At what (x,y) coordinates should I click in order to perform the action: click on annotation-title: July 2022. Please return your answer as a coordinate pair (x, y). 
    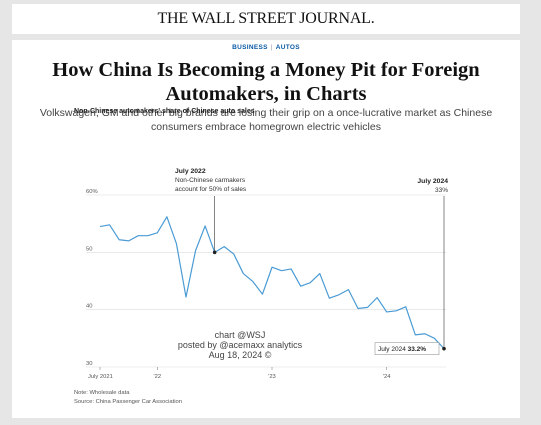
    Looking at the image, I should click on (190, 171).